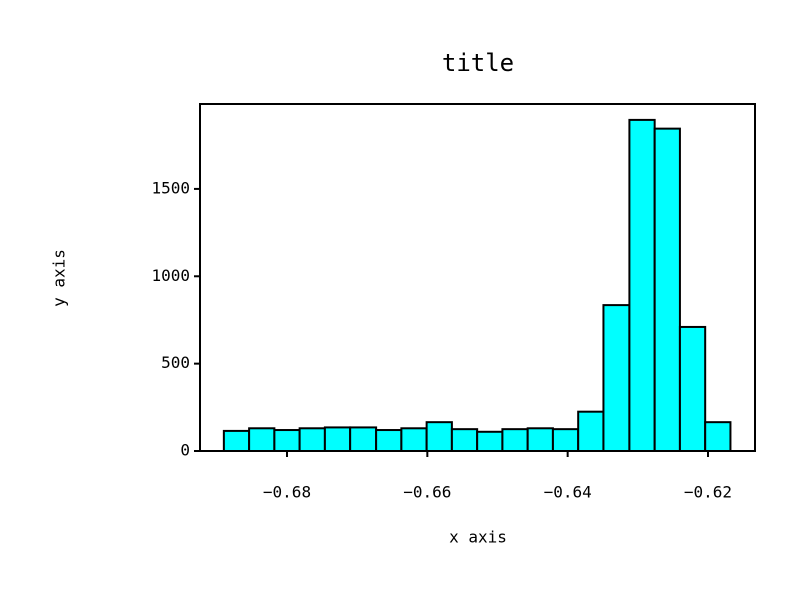  What do you see at coordinates (568, 492) in the screenshot?
I see `x-tick-label: −0.64` at bounding box center [568, 492].